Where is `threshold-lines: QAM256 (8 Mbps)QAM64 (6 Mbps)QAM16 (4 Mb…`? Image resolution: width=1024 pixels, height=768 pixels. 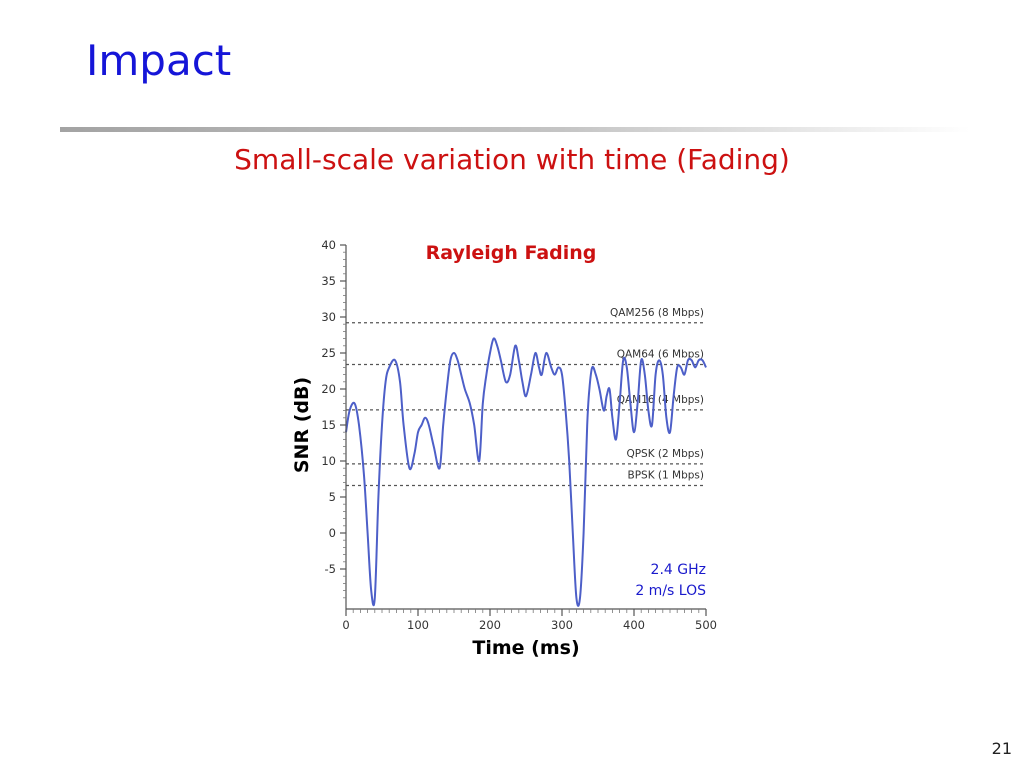
threshold-lines: QAM256 (8 Mbps)QAM64 (6 Mbps)QAM16 (4 Mb… is located at coordinates (526, 397).